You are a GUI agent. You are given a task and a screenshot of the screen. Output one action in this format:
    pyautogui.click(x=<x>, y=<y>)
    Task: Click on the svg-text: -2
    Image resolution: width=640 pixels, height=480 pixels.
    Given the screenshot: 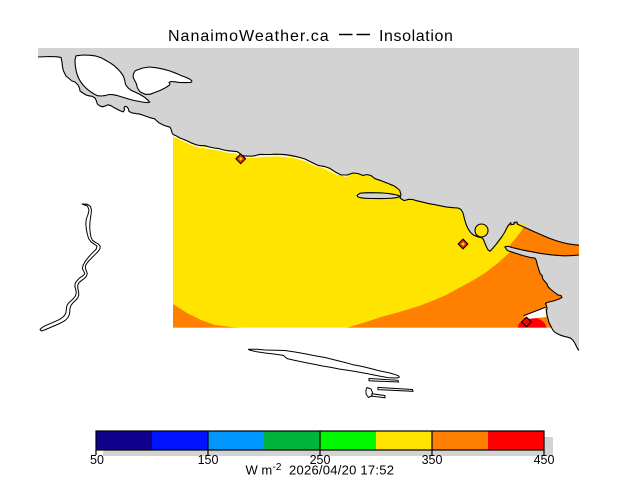 What is the action you would take?
    pyautogui.click(x=277, y=467)
    